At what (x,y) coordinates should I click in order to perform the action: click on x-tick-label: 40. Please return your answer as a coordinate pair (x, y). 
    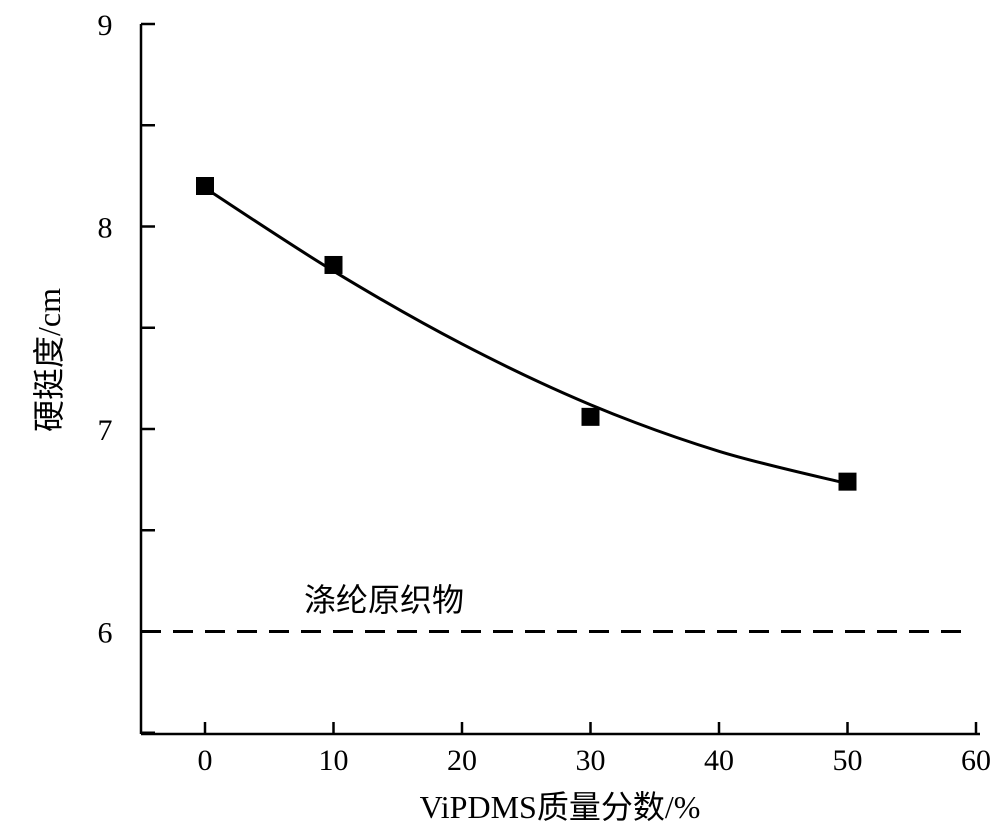
    Looking at the image, I should click on (719, 760).